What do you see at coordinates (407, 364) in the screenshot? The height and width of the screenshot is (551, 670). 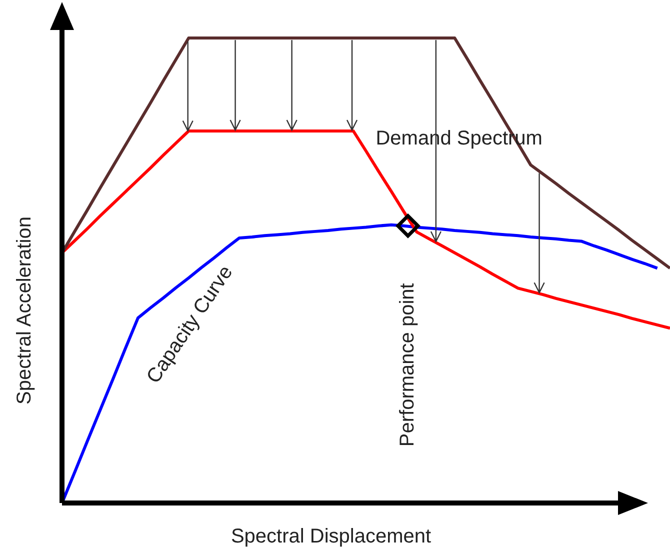 I see `annotation: Performance point` at bounding box center [407, 364].